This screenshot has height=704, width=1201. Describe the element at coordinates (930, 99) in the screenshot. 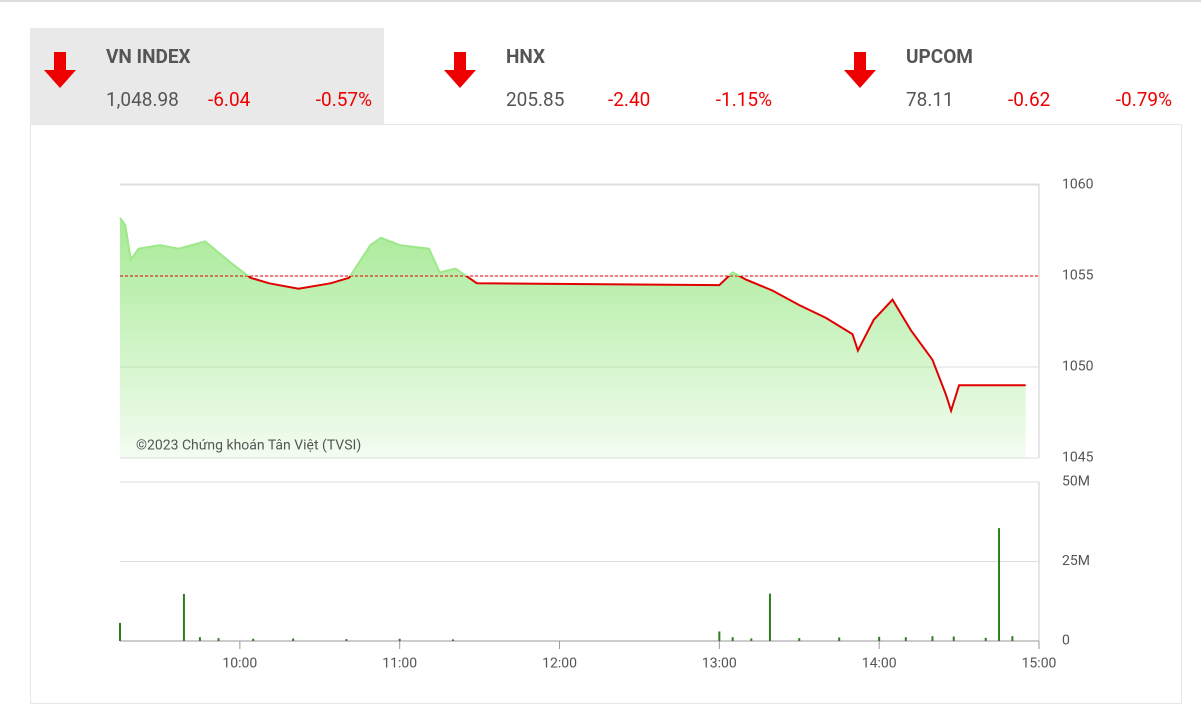

I see `index-value: 78.11` at that location.